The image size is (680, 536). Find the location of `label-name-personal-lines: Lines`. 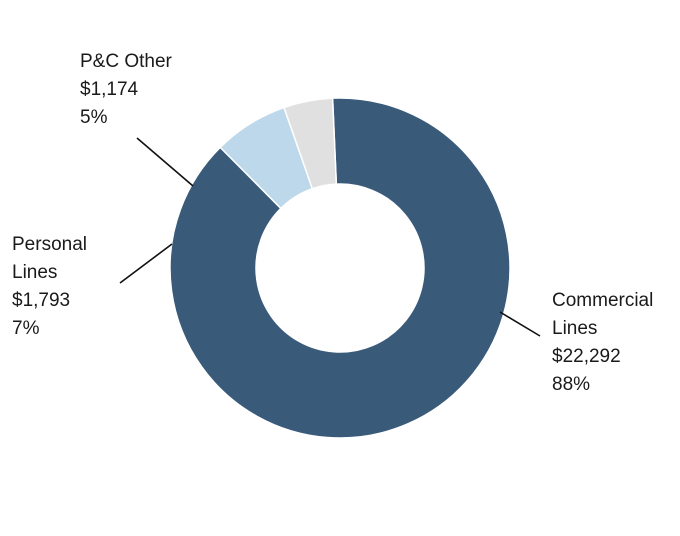

label-name-personal-lines: Lines is located at coordinates (34, 272).